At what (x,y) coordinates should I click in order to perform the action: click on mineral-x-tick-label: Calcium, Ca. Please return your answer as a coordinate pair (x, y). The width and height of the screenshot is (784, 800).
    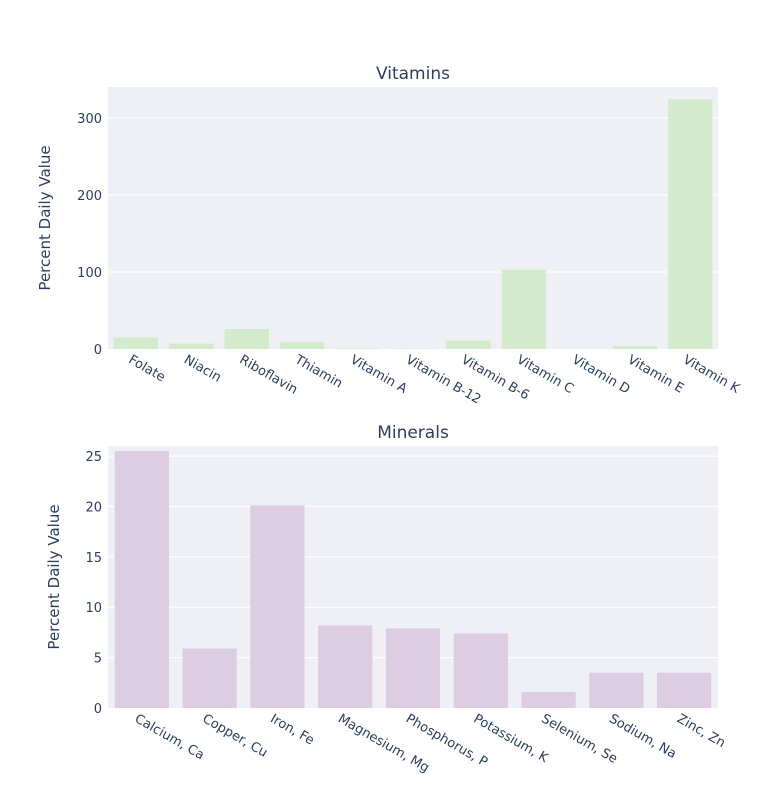
    Looking at the image, I should click on (169, 737).